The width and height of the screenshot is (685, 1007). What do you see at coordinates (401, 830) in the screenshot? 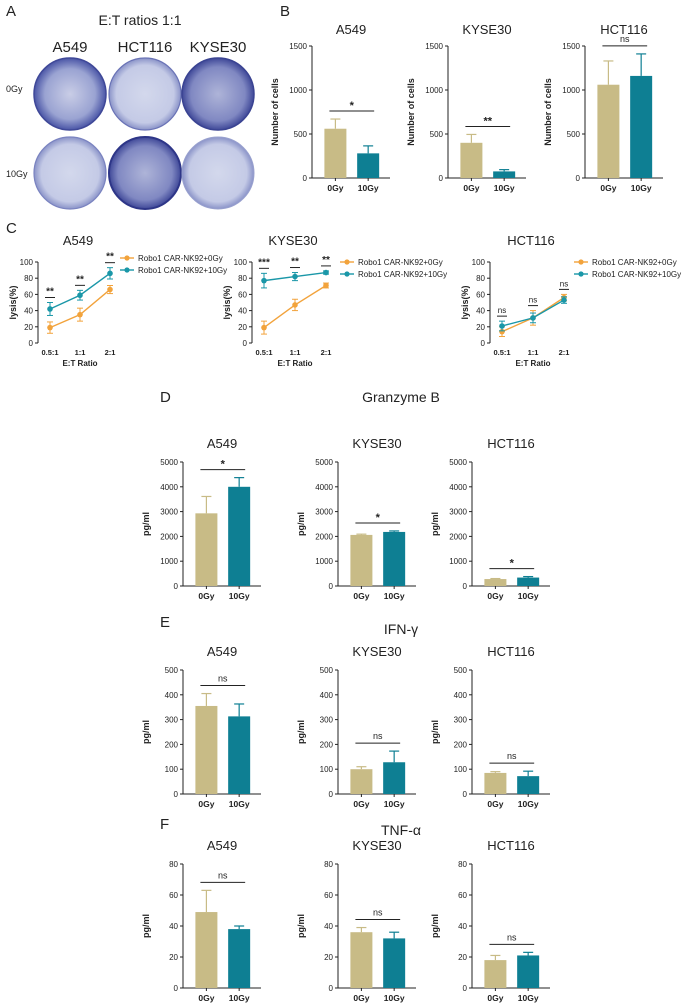
I see `section-title-tnf: TNF-α` at bounding box center [401, 830].